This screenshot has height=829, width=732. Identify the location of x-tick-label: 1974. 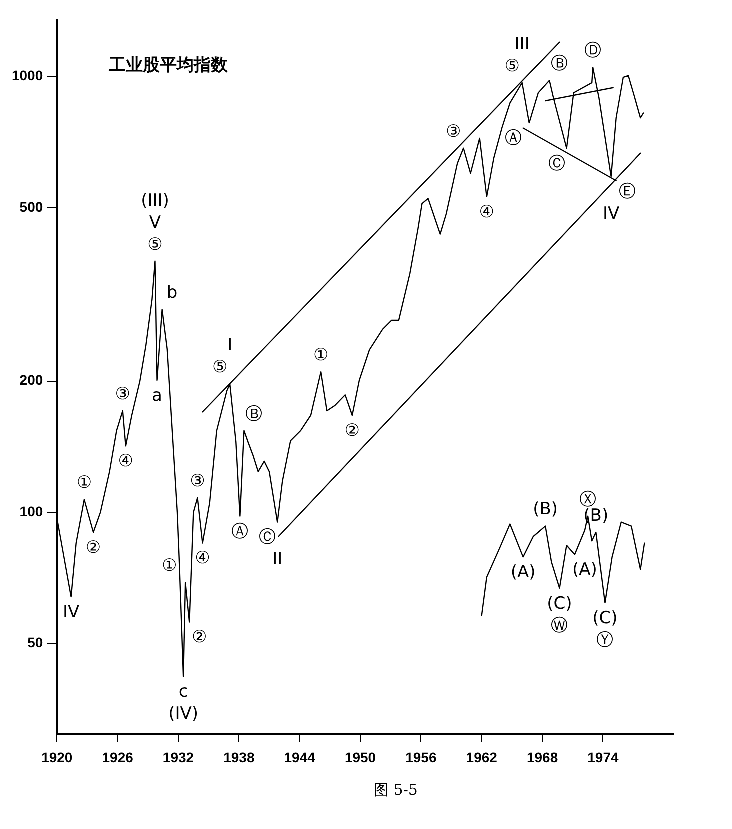
(603, 757).